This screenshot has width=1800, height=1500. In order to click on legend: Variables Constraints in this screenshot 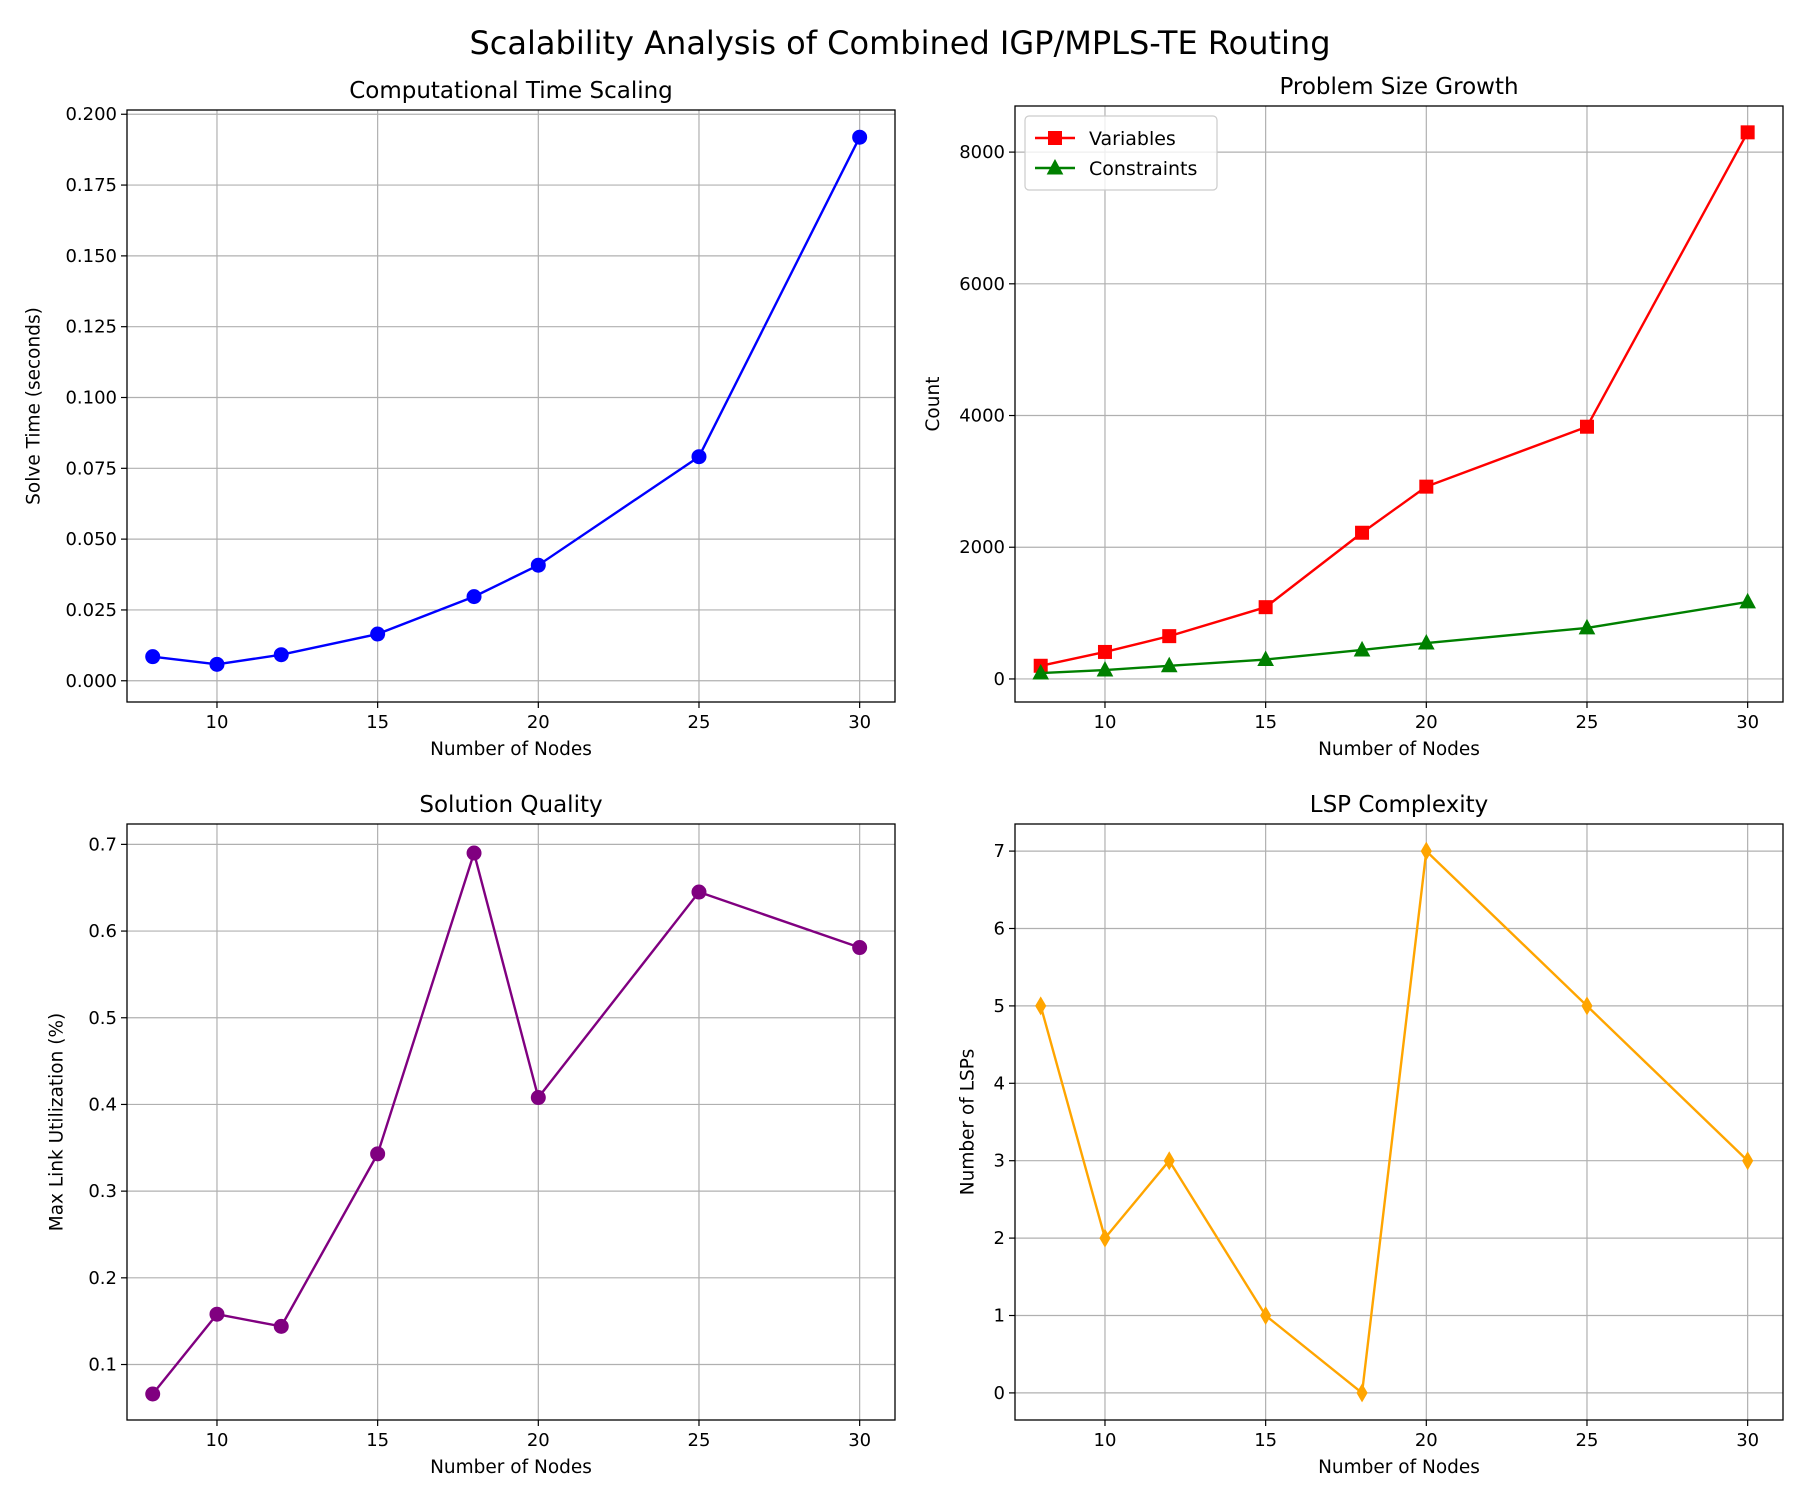, I will do `click(1121, 153)`.